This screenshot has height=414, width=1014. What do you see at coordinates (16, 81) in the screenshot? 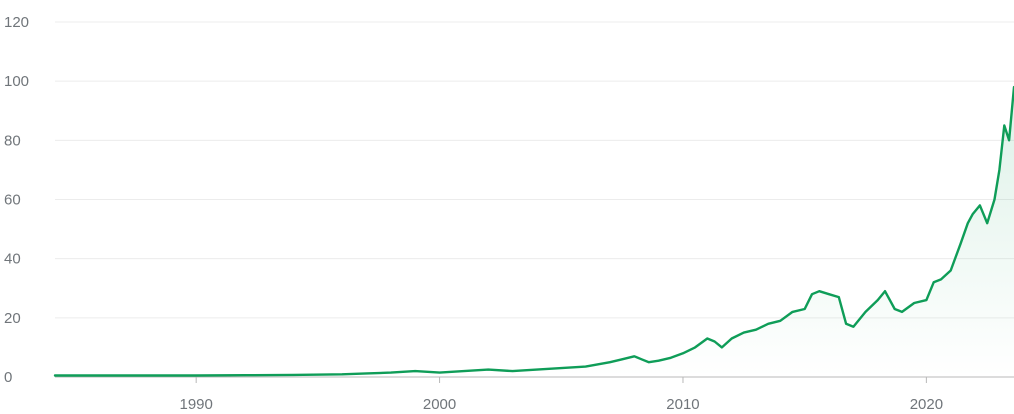
I see `y-tick-label: 100` at bounding box center [16, 81].